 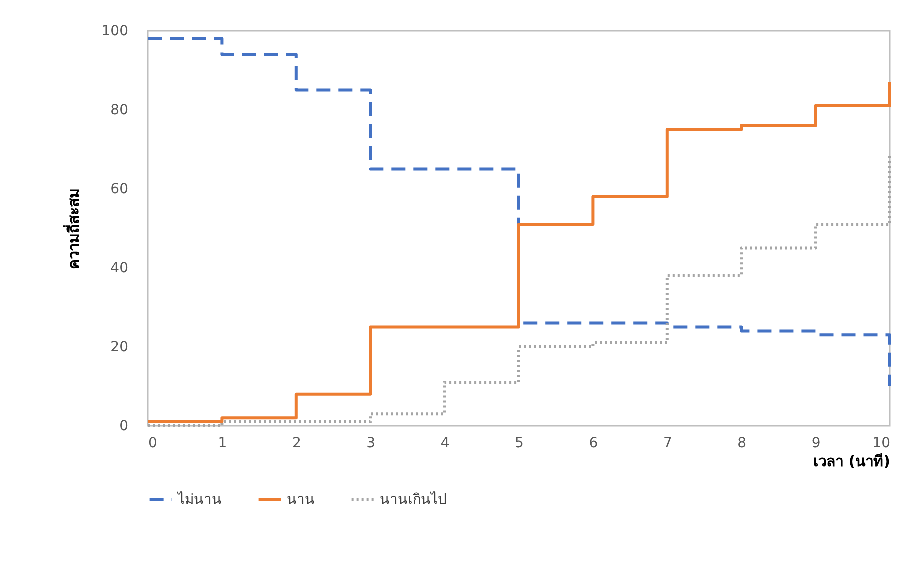 I want to click on y-tick-label: 0, so click(x=124, y=426).